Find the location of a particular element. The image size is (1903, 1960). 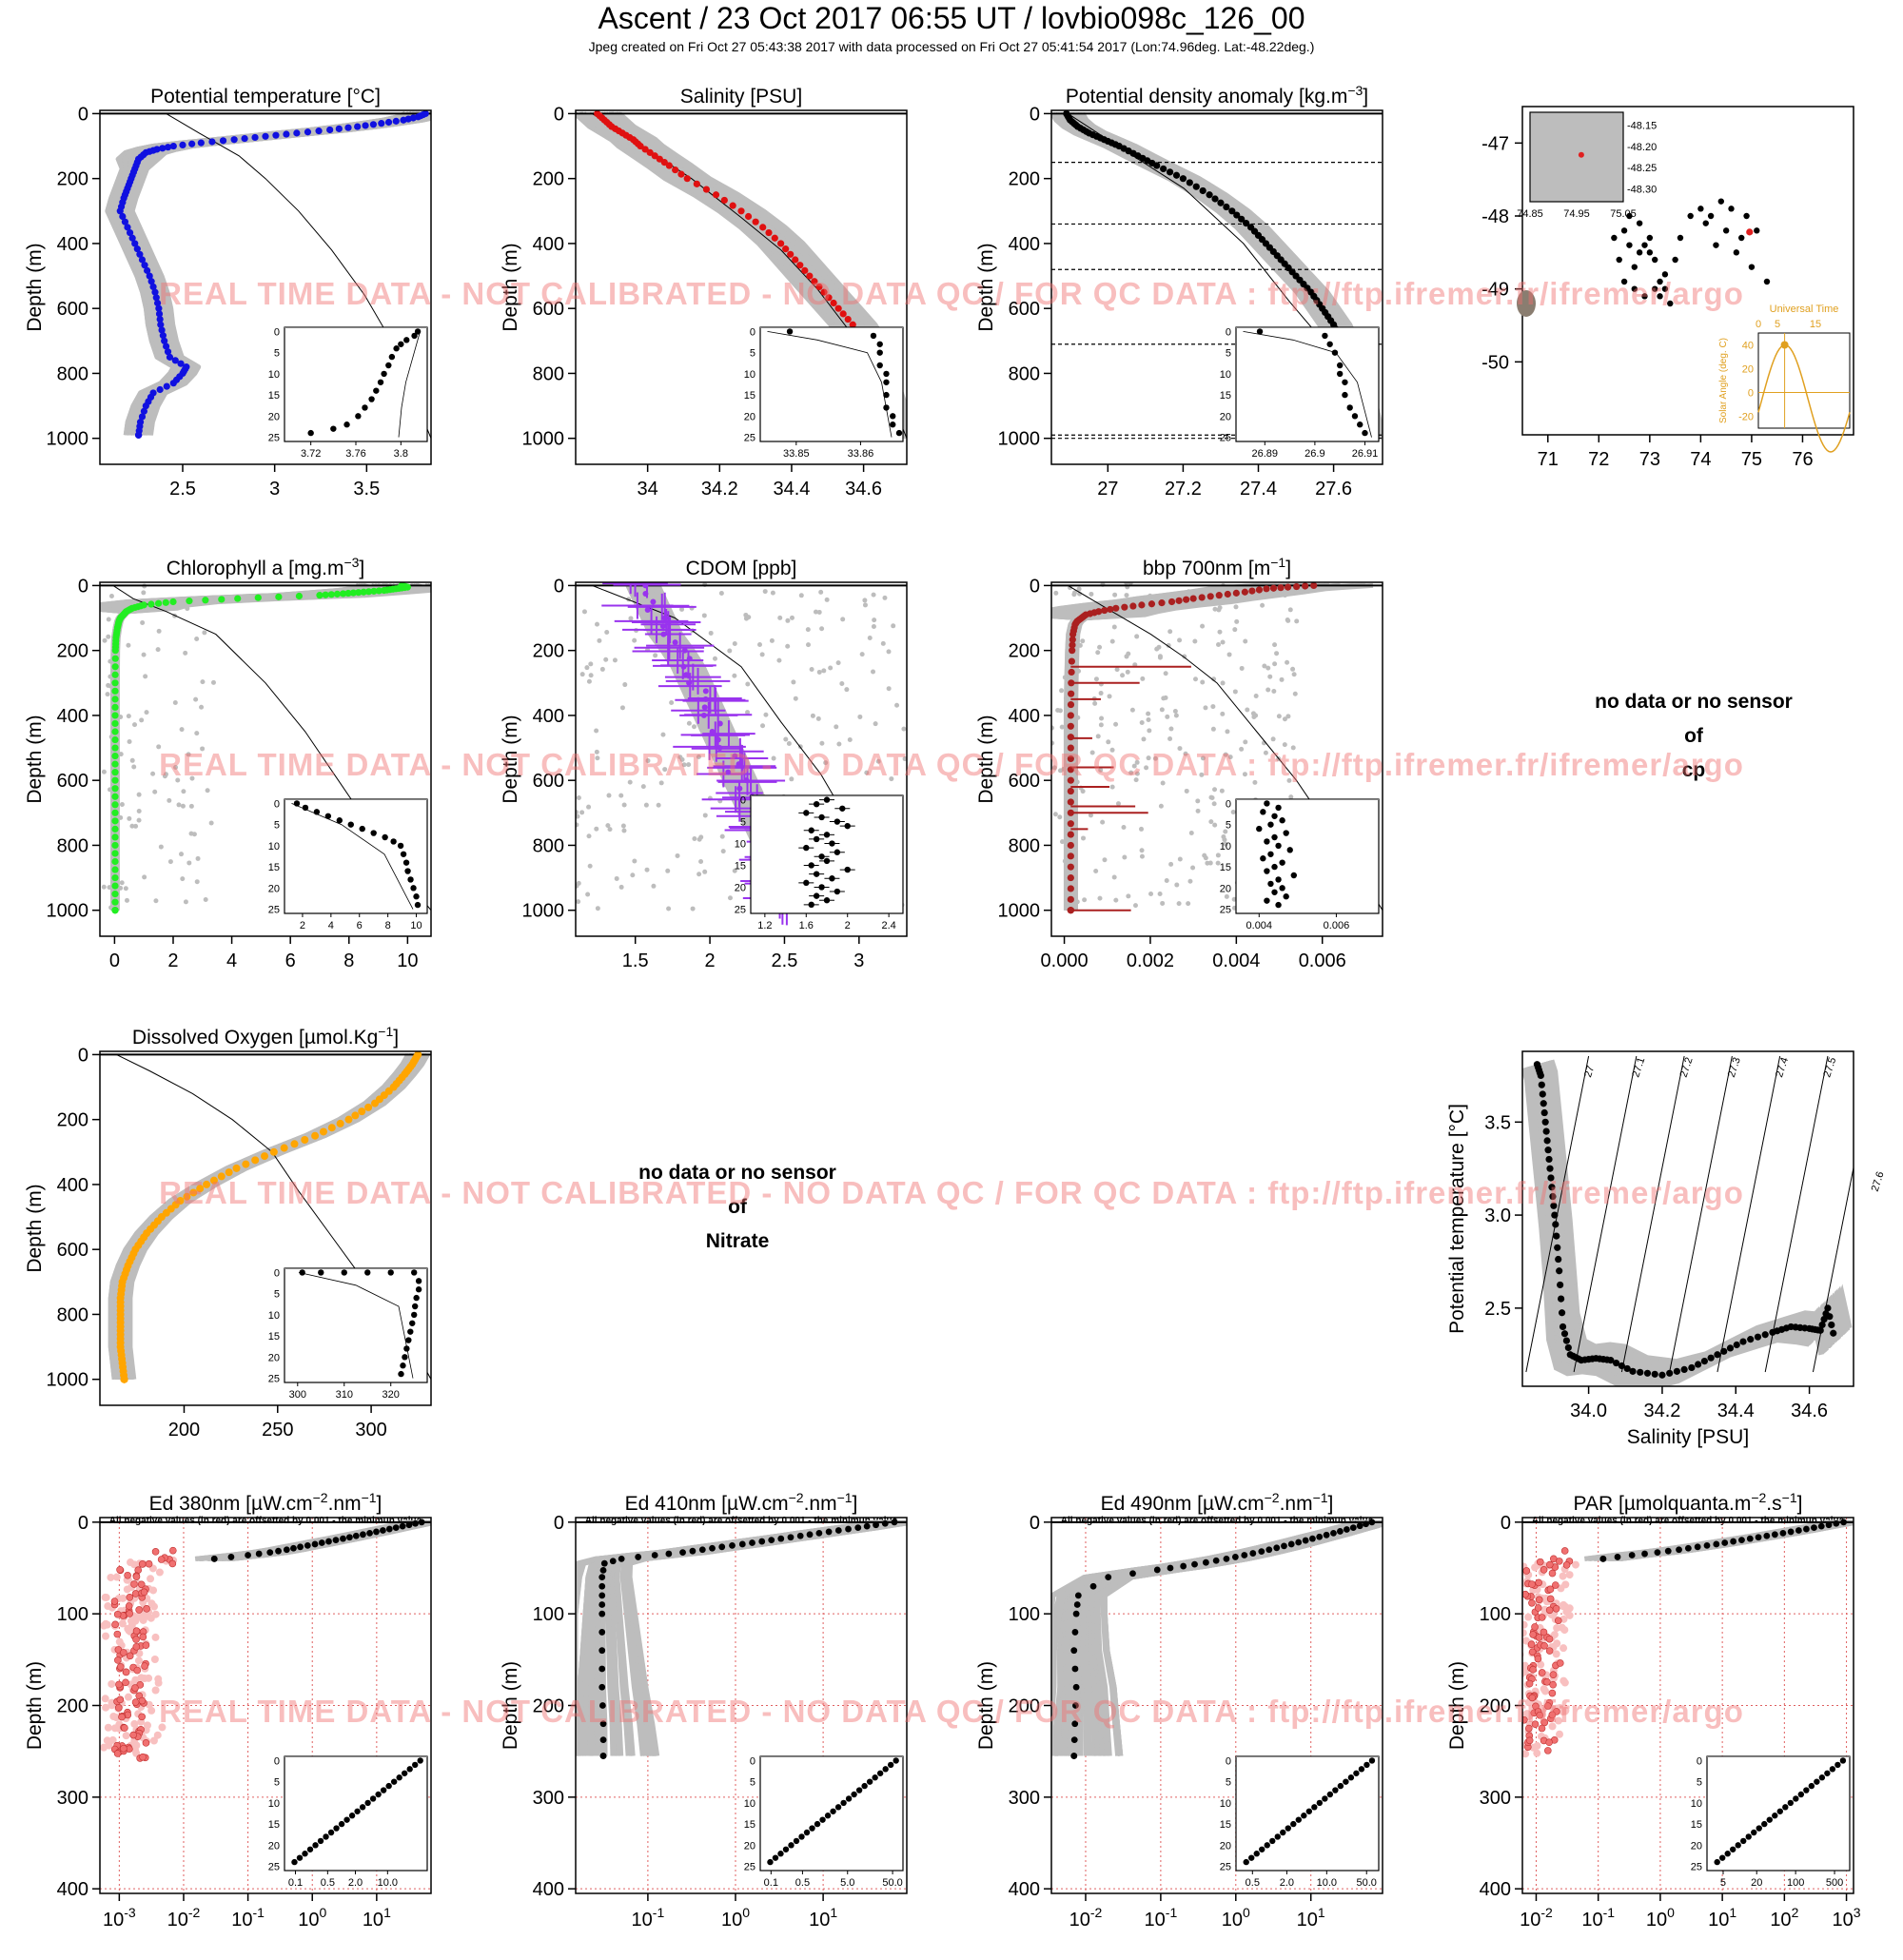

y-tick-label: 200 is located at coordinates (73, 179).